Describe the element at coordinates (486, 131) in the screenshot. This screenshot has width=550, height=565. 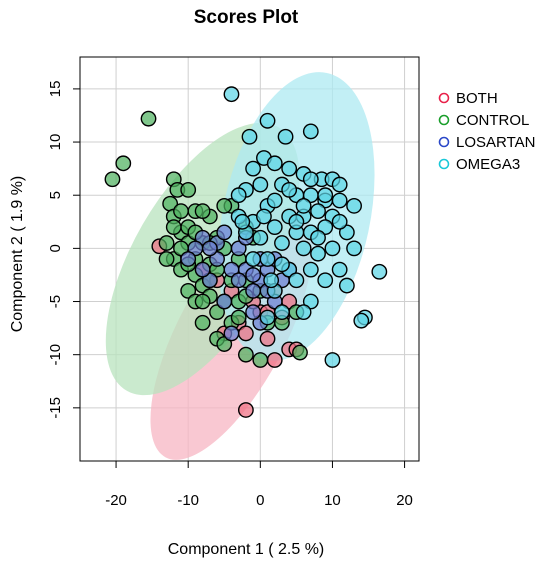
I see `legend: BOTH CONTROL LOSARTAN OMEGA3` at that location.